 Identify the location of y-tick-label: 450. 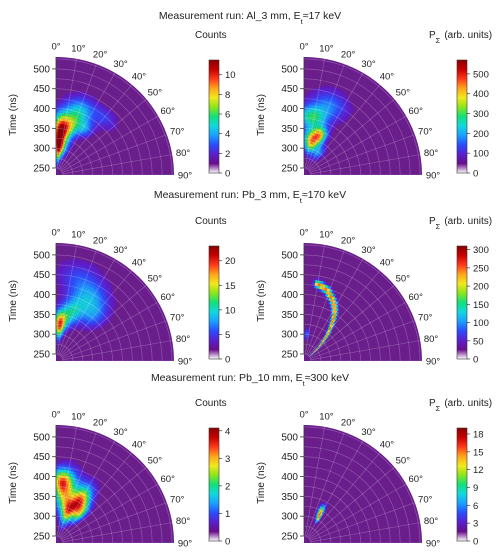
(41, 89).